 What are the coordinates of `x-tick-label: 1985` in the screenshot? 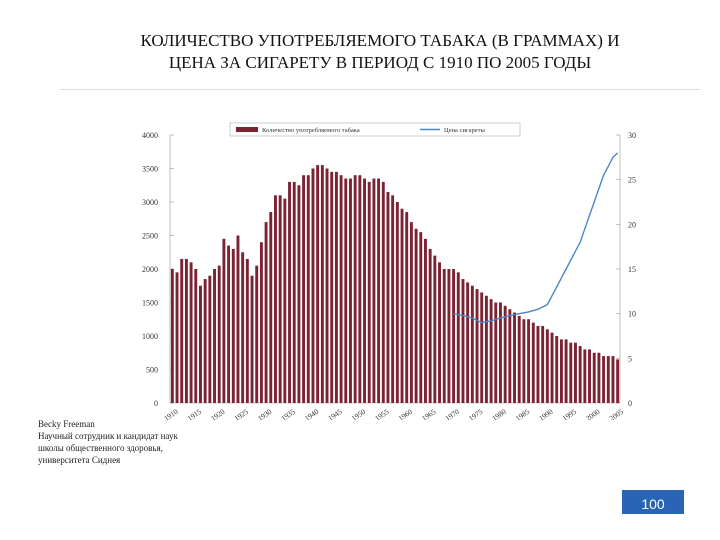 It's located at (523, 413).